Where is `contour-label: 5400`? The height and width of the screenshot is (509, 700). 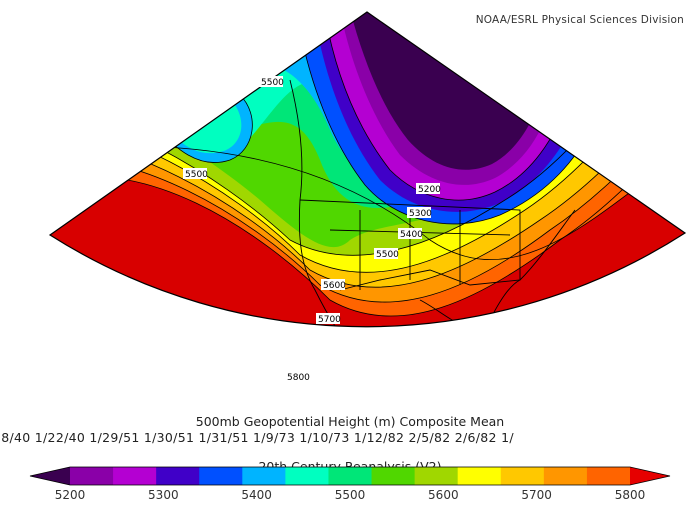
contour-label: 5400 is located at coordinates (411, 235).